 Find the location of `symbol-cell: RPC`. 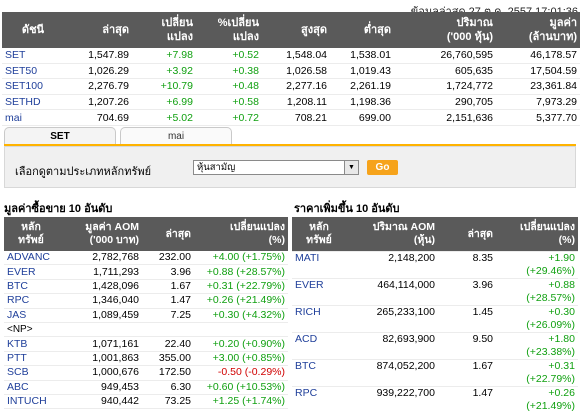

symbol-cell: RPC is located at coordinates (319, 393).